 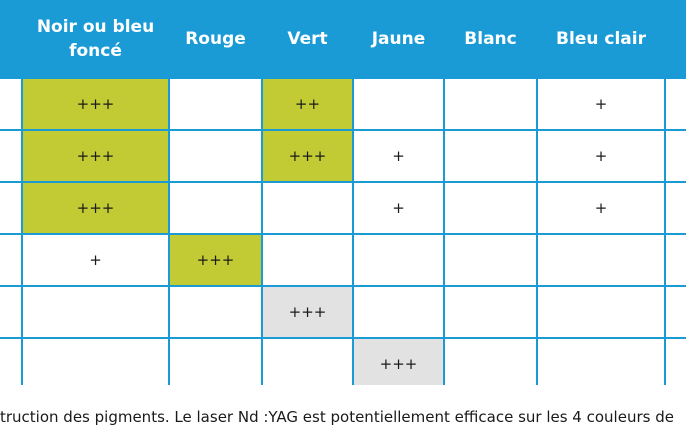 I want to click on column-header: Jaune, so click(x=398, y=38).